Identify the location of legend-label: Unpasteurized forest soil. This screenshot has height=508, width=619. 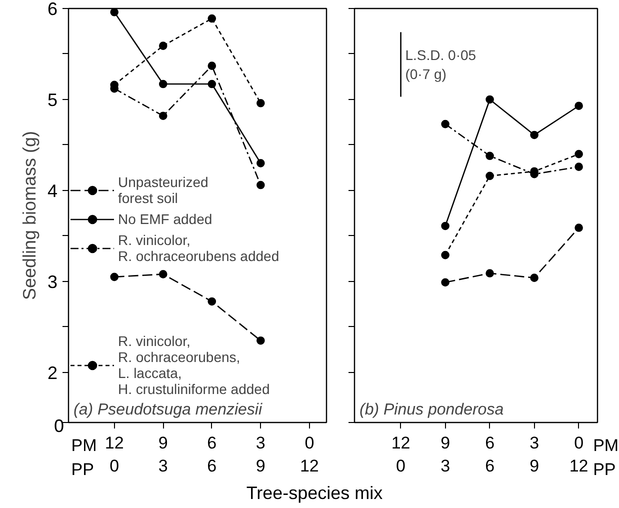
(163, 190).